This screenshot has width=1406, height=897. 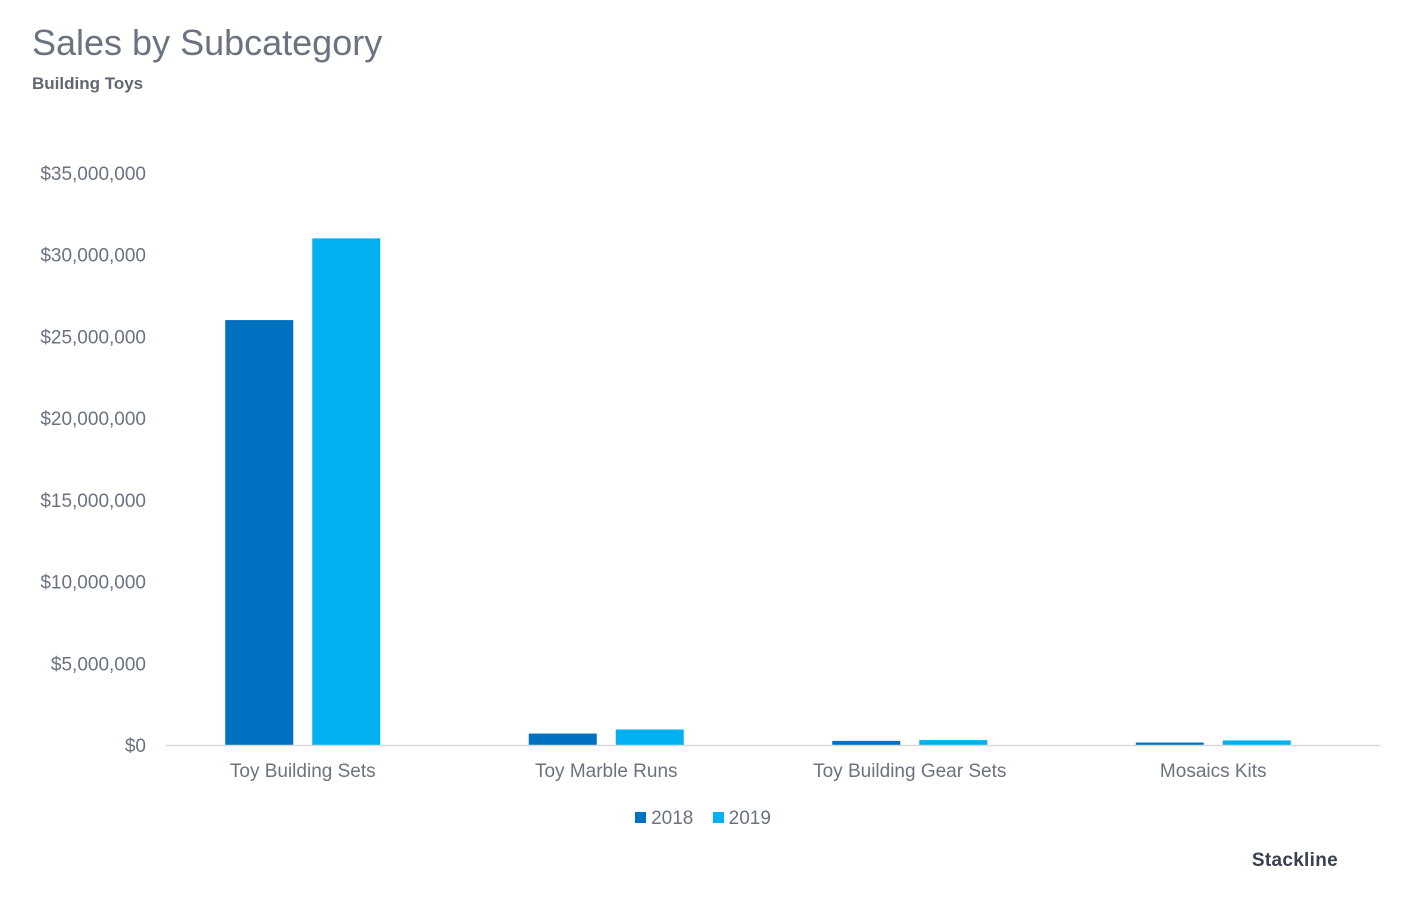 I want to click on bar-2018-toy-building-gear-sets, so click(x=866, y=742).